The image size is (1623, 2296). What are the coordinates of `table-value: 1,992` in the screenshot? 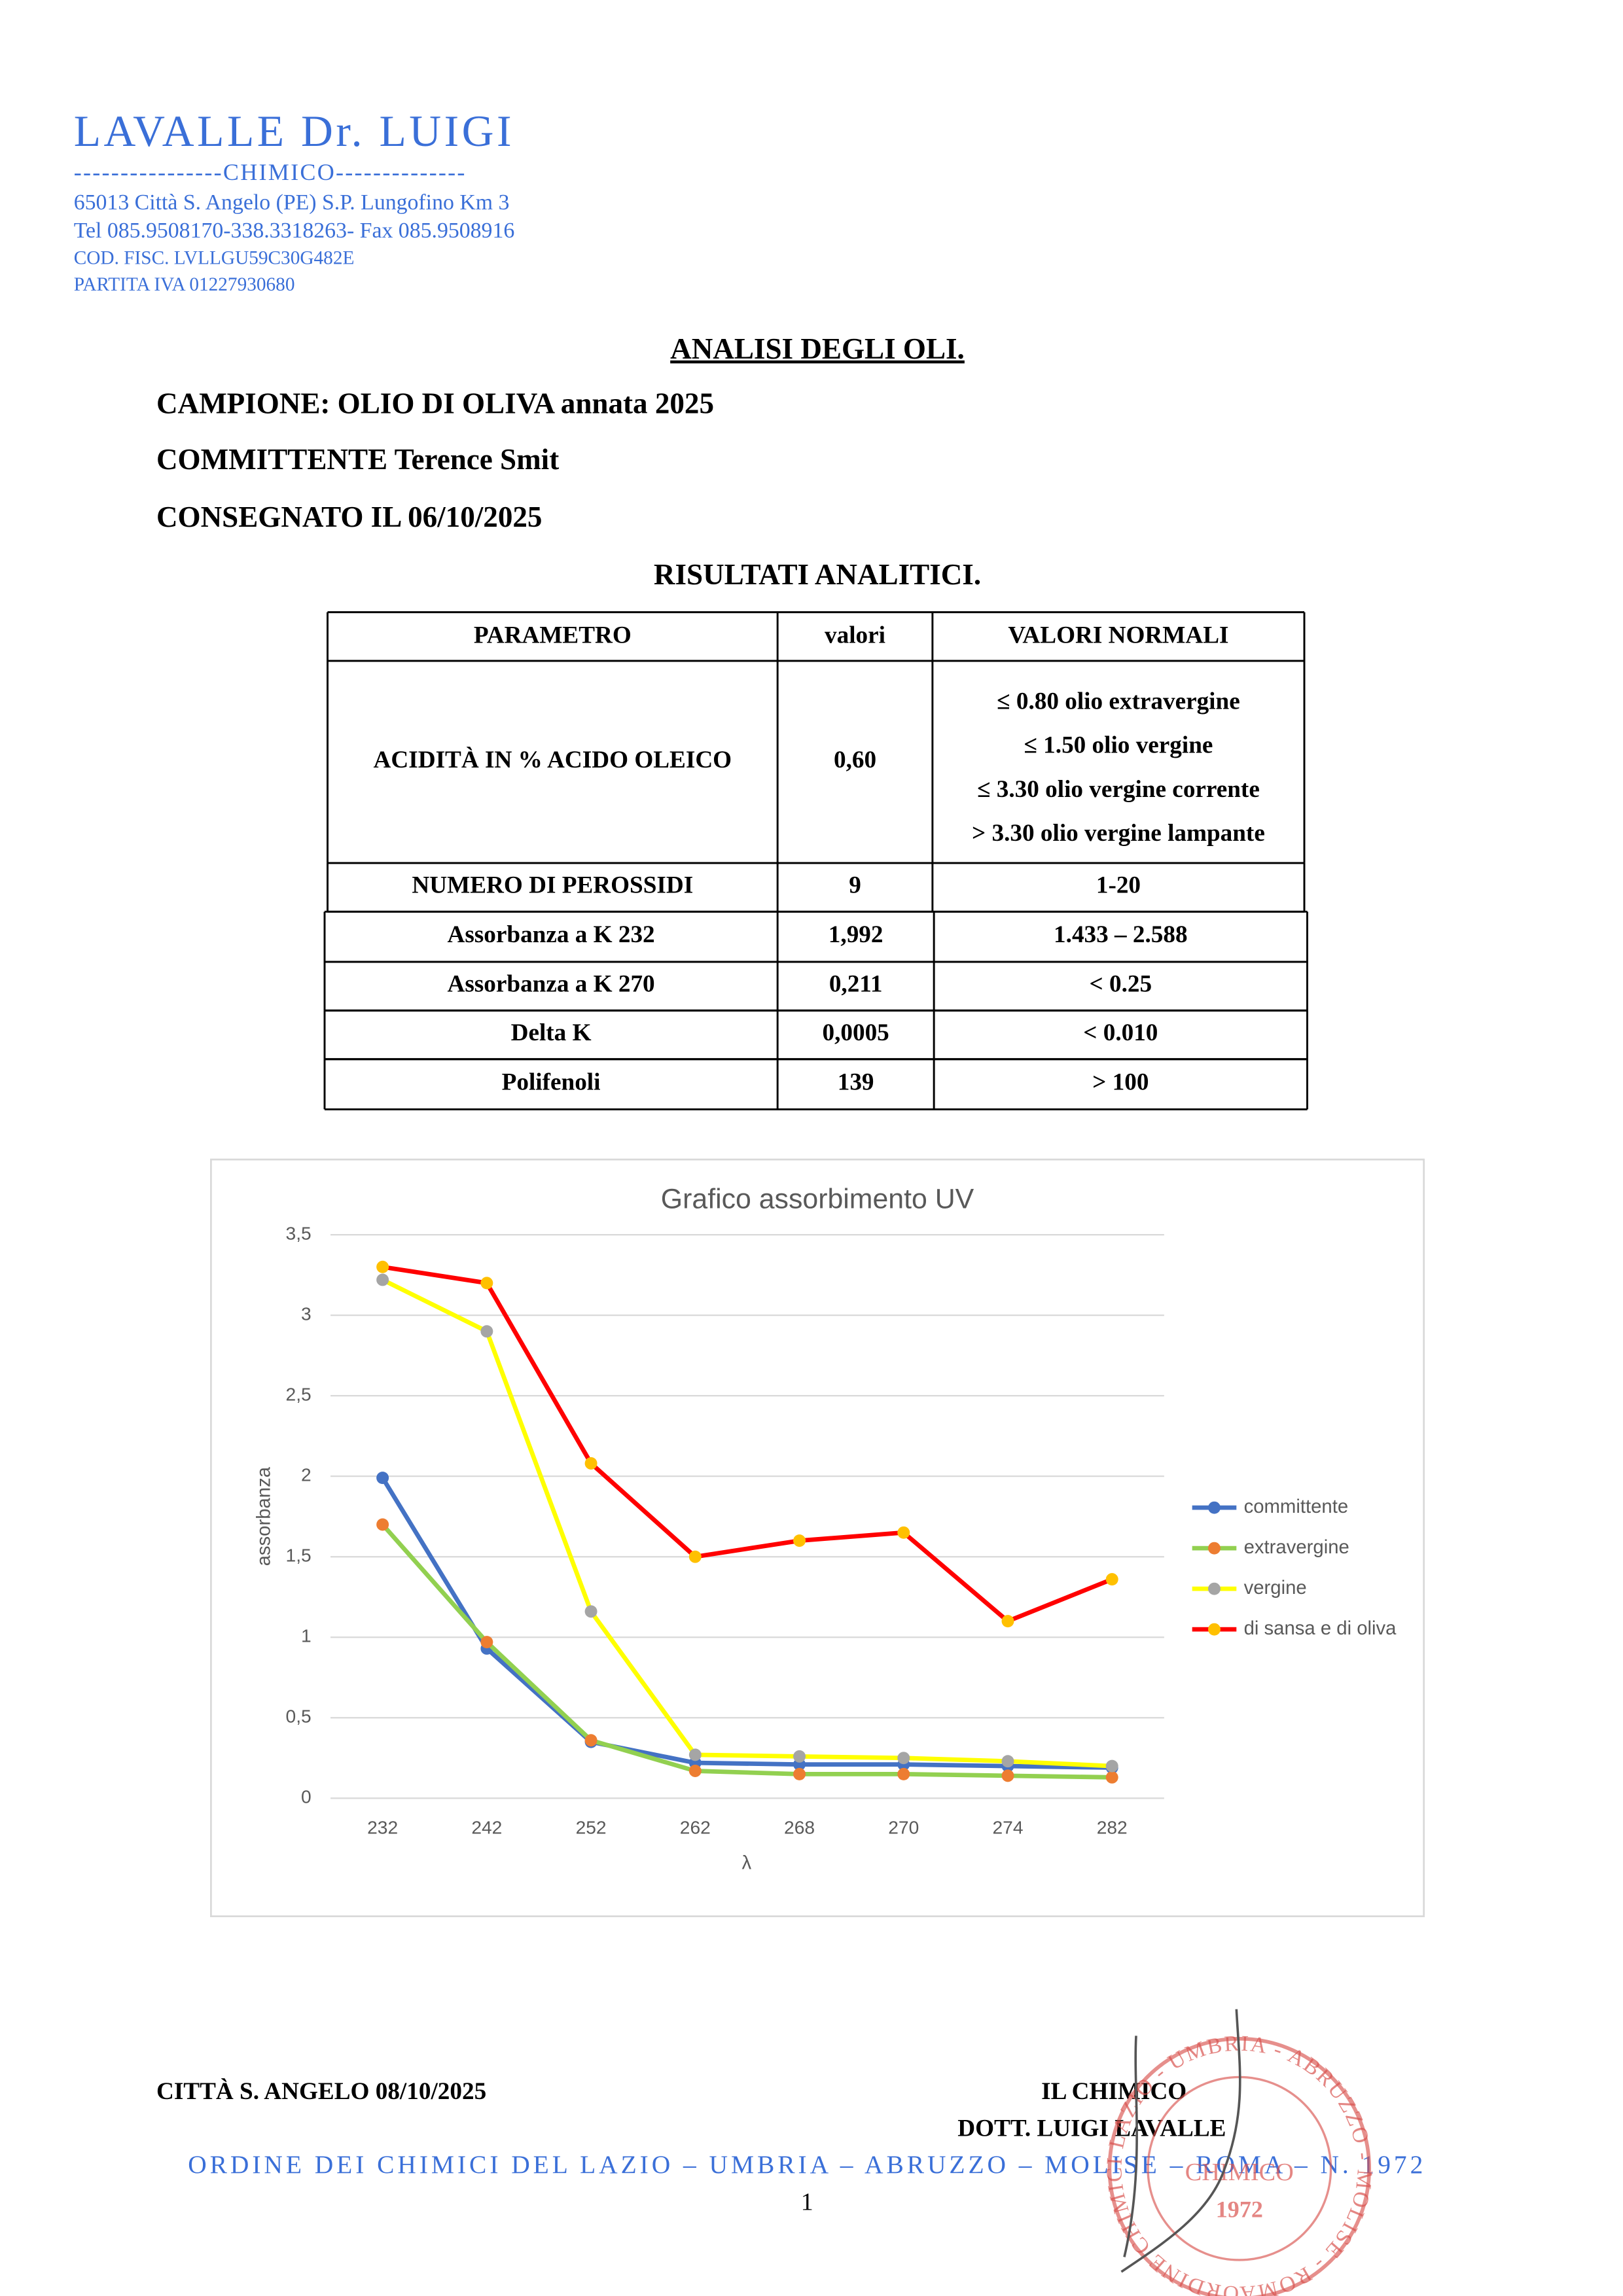 It's located at (856, 934).